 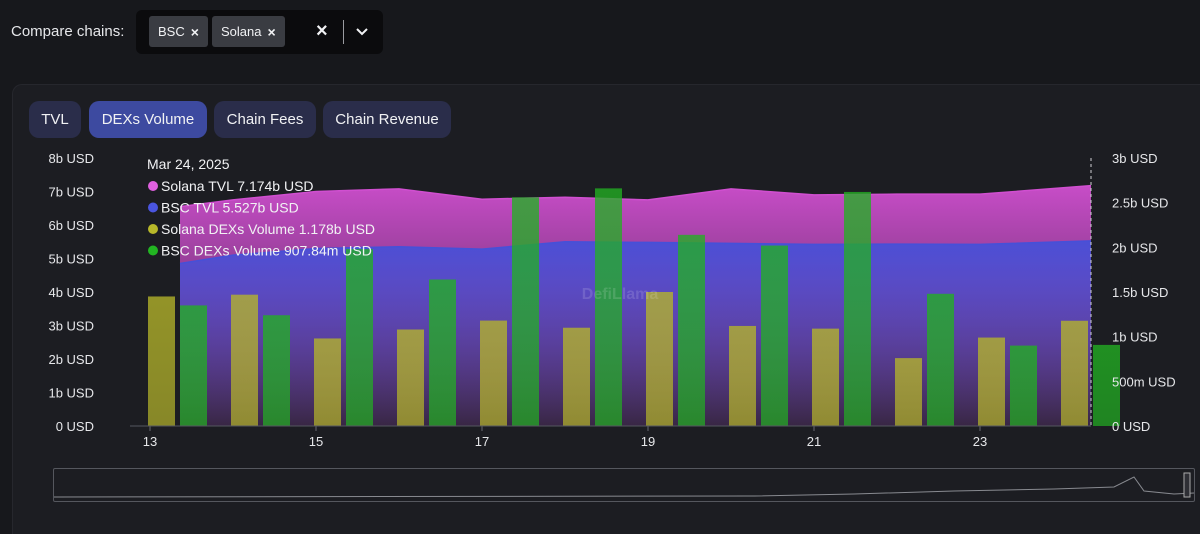 I want to click on left-axis-tick: 7b USD, so click(x=71, y=192).